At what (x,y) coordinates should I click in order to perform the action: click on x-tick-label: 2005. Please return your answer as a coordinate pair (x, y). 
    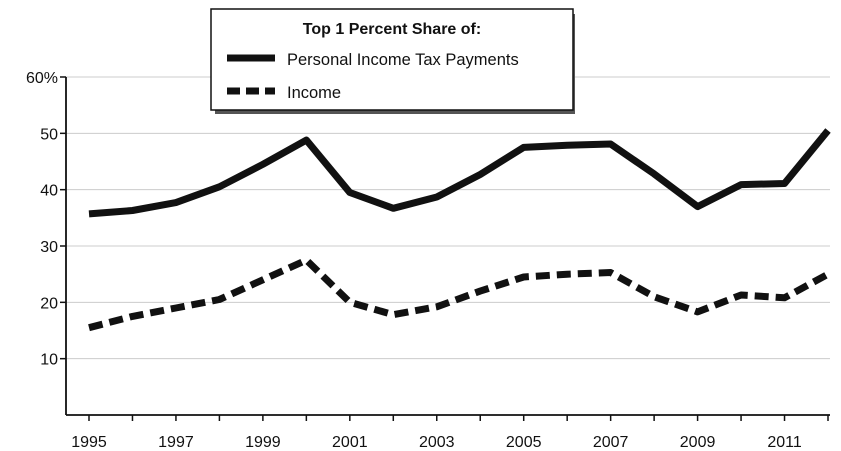
    Looking at the image, I should click on (524, 442).